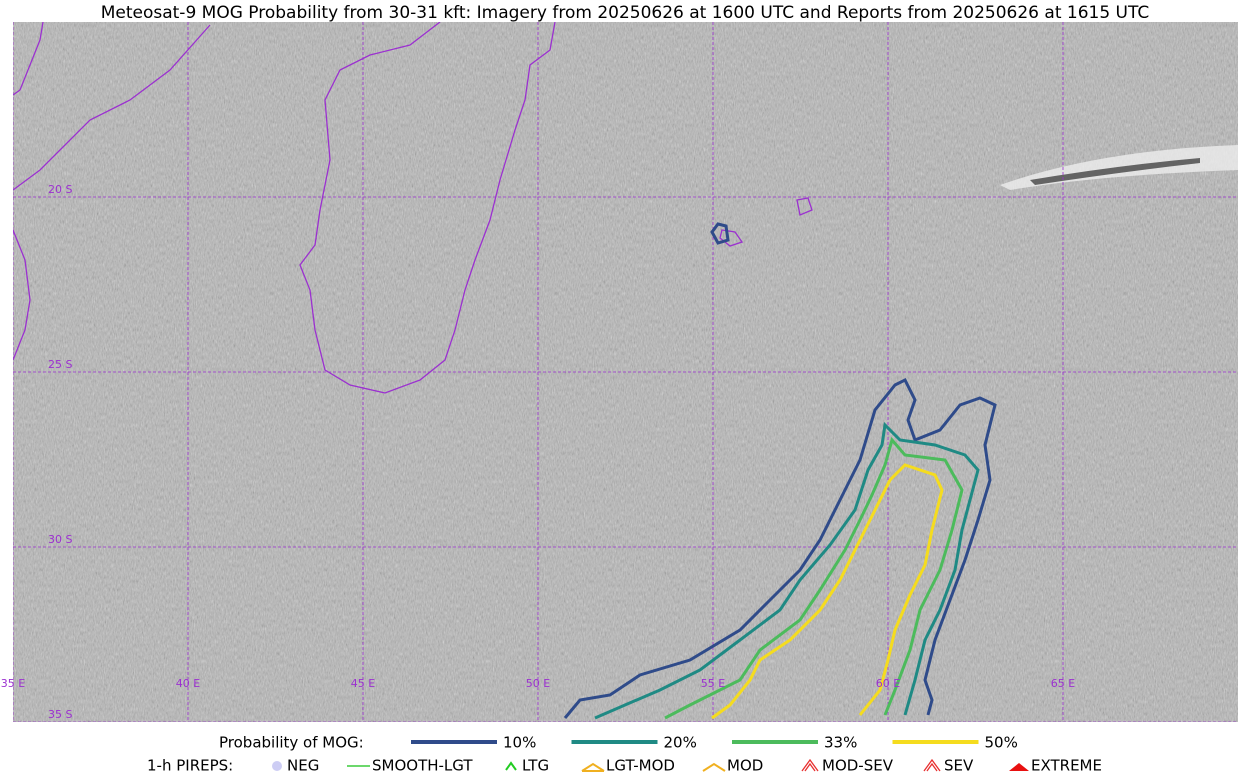 The width and height of the screenshot is (1250, 782). Describe the element at coordinates (291, 743) in the screenshot. I see `legend-title: Probability of MOG:` at that location.